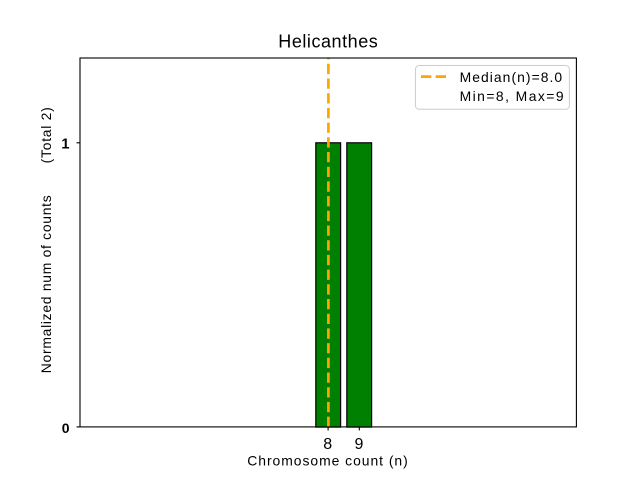 The width and height of the screenshot is (640, 480). Describe the element at coordinates (327, 461) in the screenshot. I see `svg-text: Chromosome count (n)` at that location.